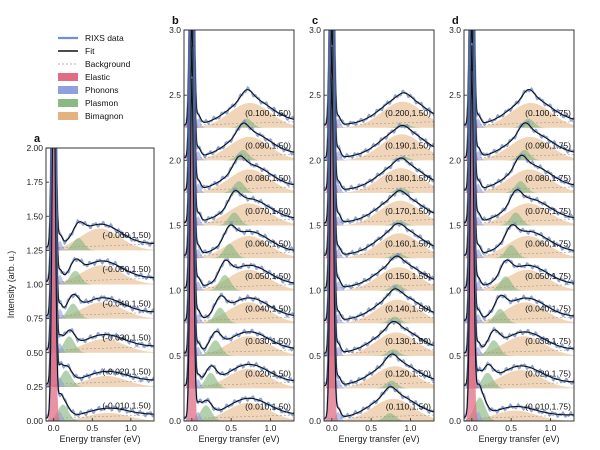 This screenshot has width=600, height=450. Describe the element at coordinates (34, 182) in the screenshot. I see `y-tick-label: 1.75` at that location.